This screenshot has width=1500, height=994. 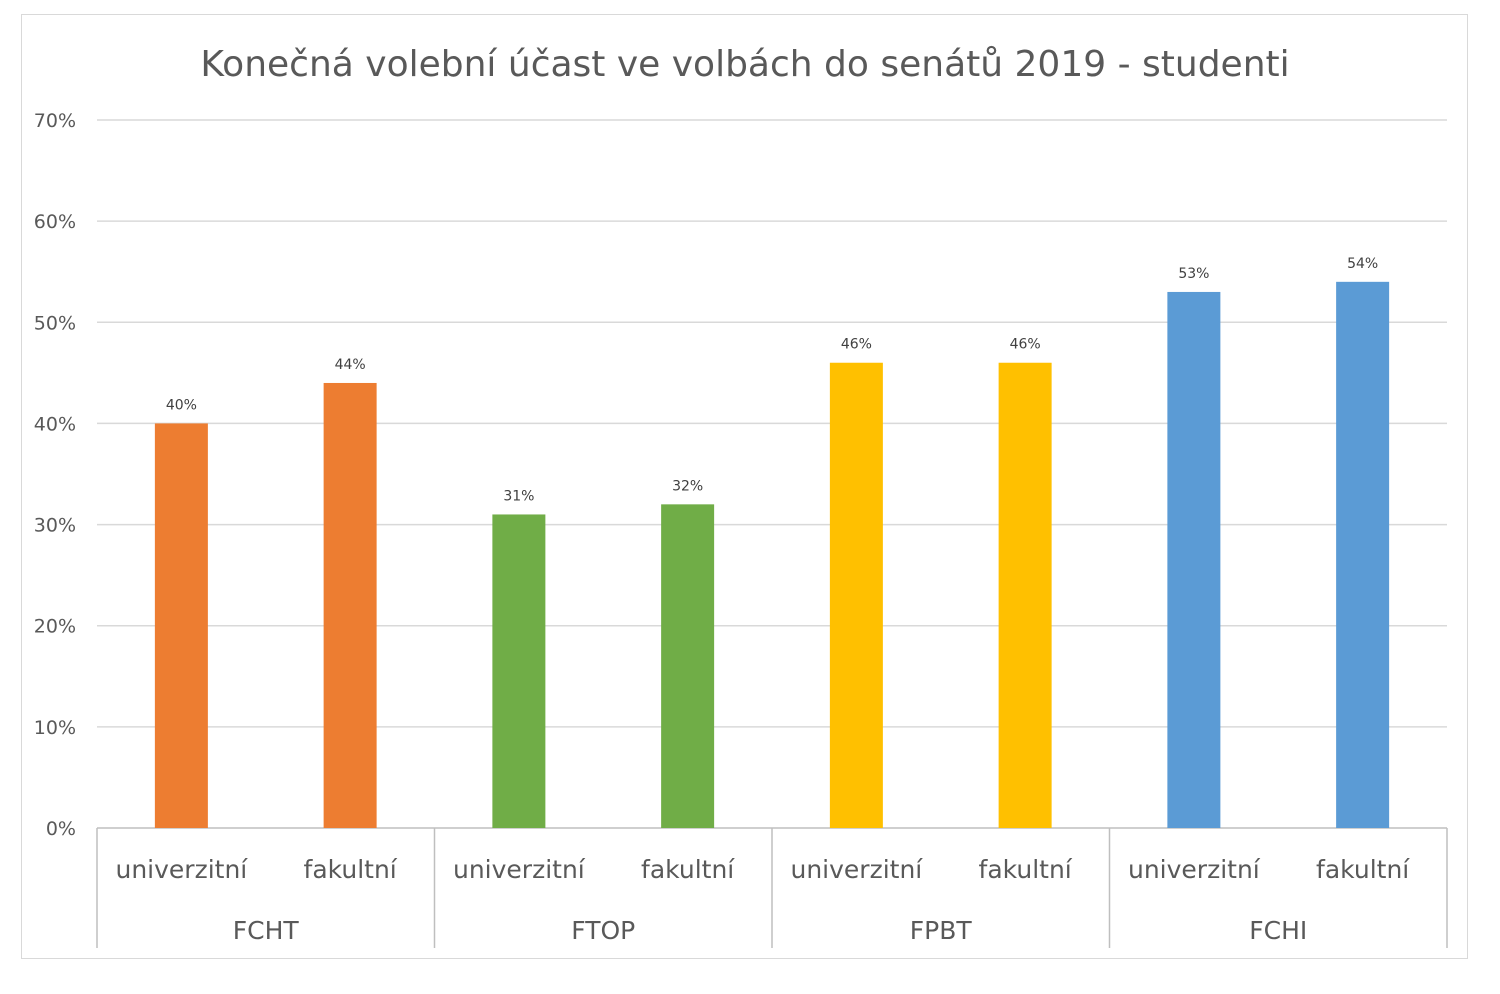 What do you see at coordinates (55, 323) in the screenshot?
I see `y-tick-label: 50%` at bounding box center [55, 323].